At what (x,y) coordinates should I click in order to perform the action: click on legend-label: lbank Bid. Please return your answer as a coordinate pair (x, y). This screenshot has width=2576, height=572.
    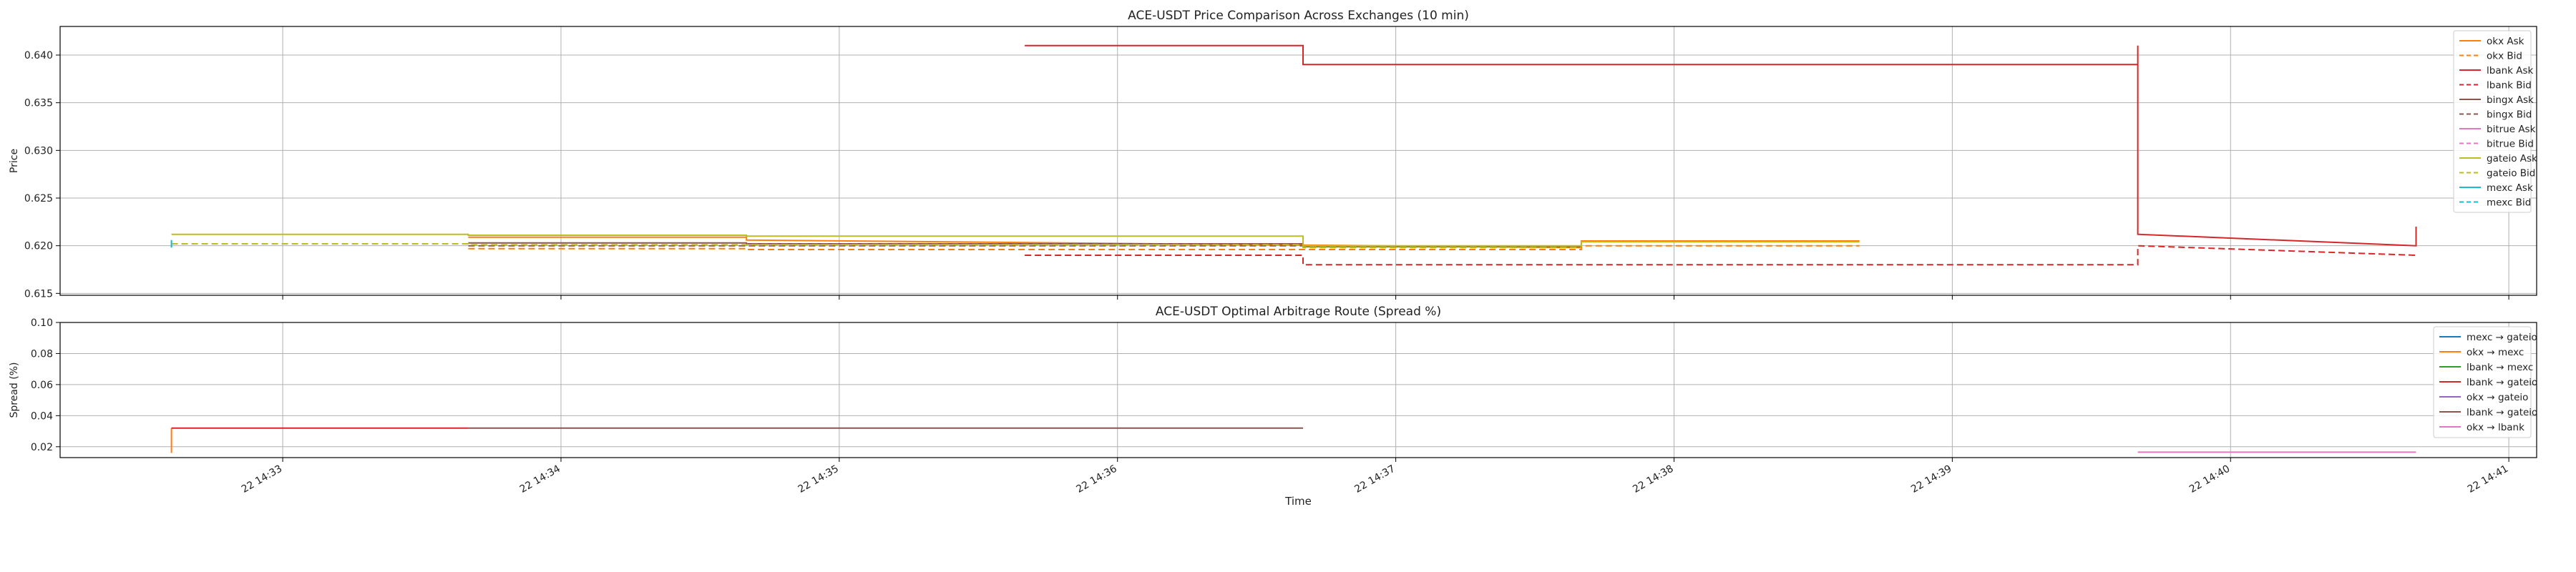
    Looking at the image, I should click on (2509, 86).